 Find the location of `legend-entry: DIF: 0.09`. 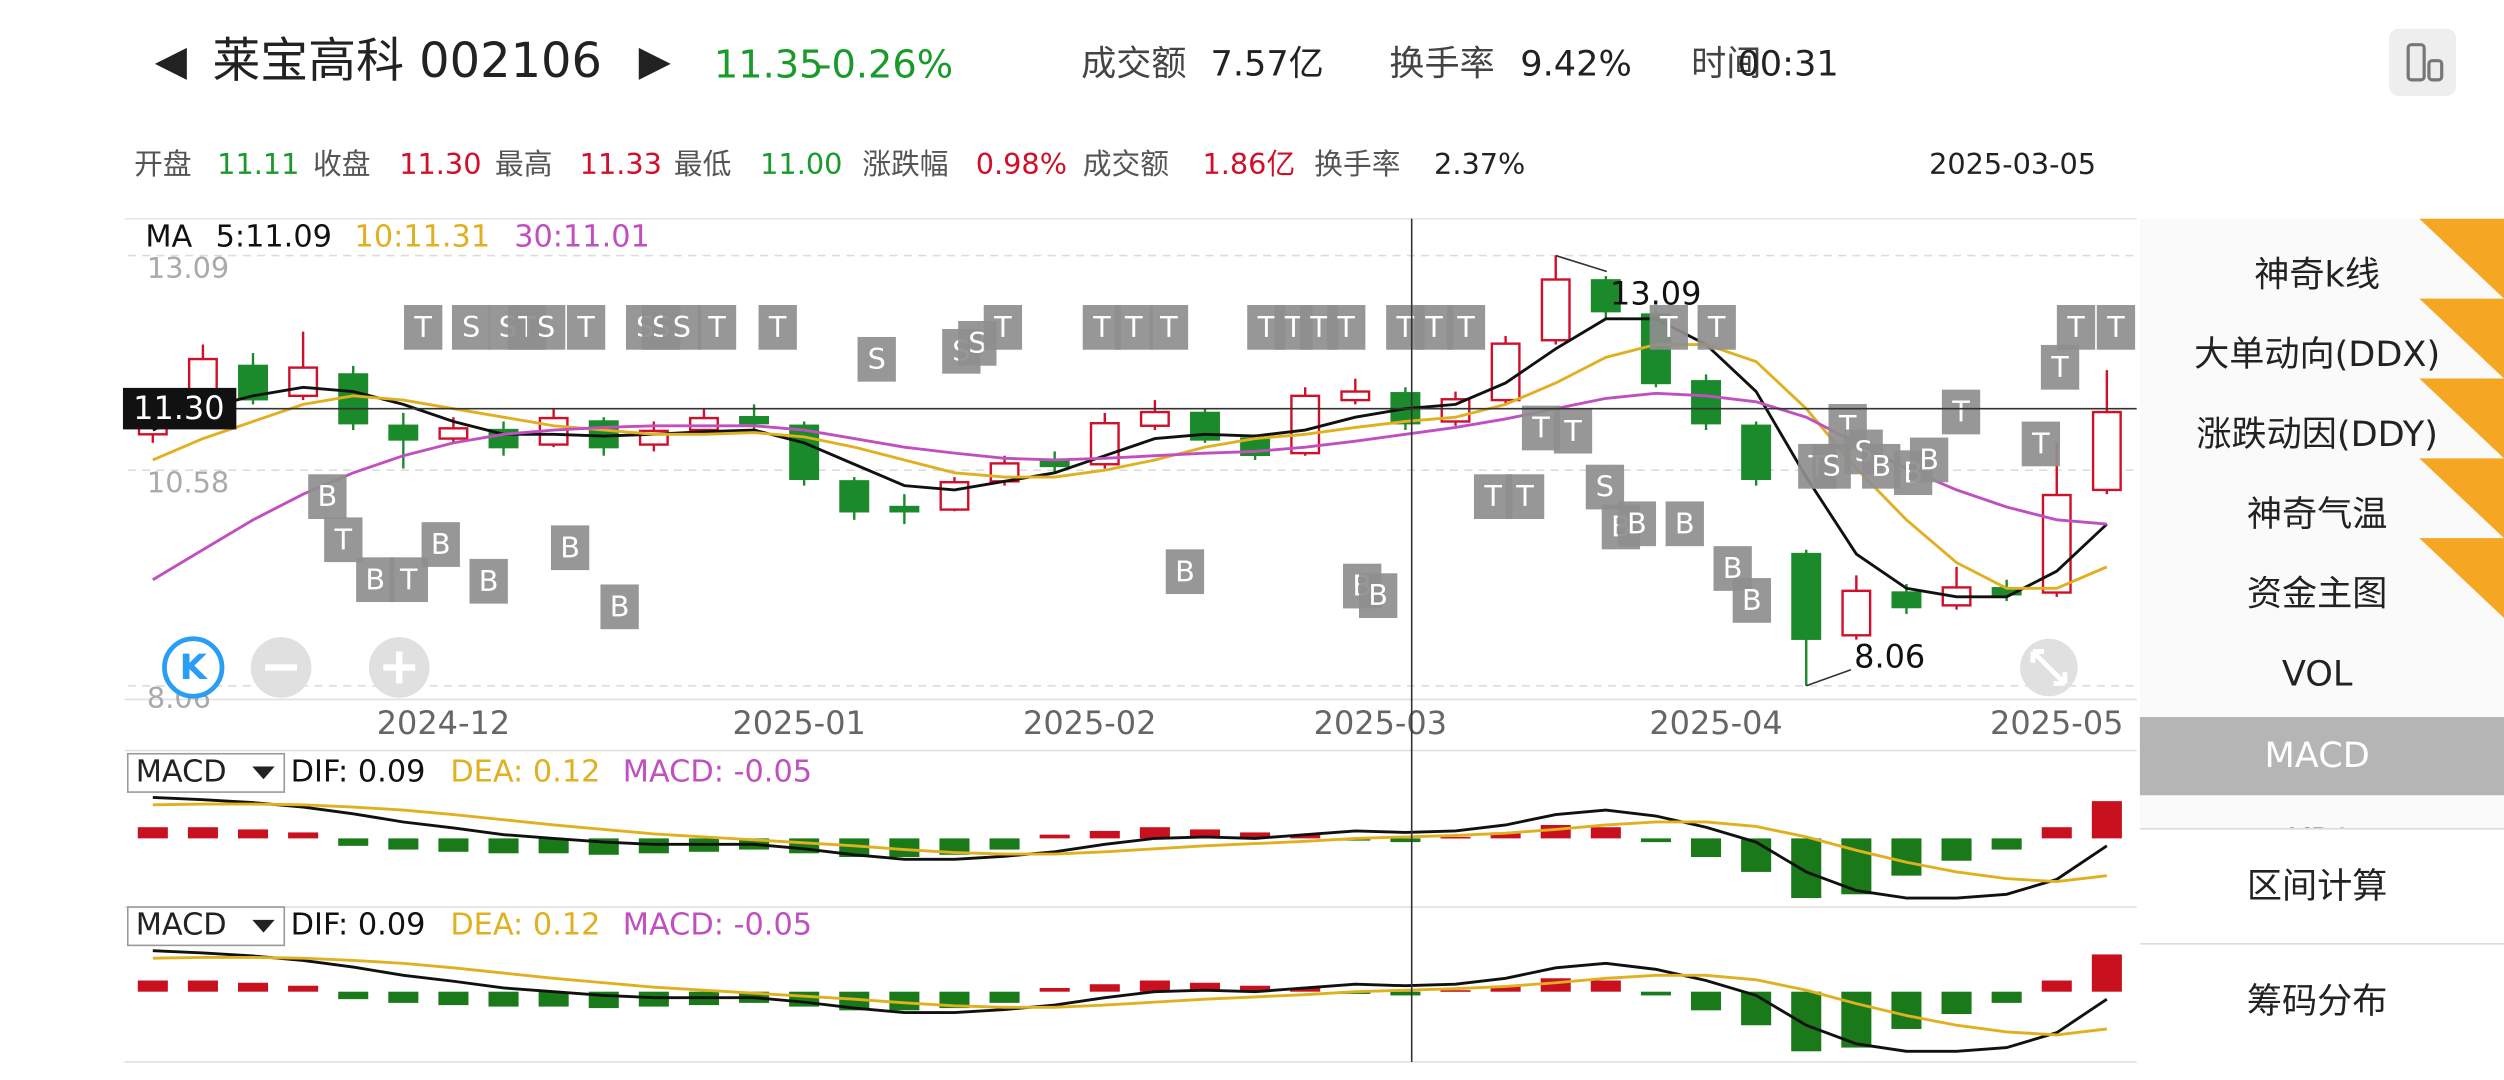

legend-entry: DIF: 0.09 is located at coordinates (358, 925).